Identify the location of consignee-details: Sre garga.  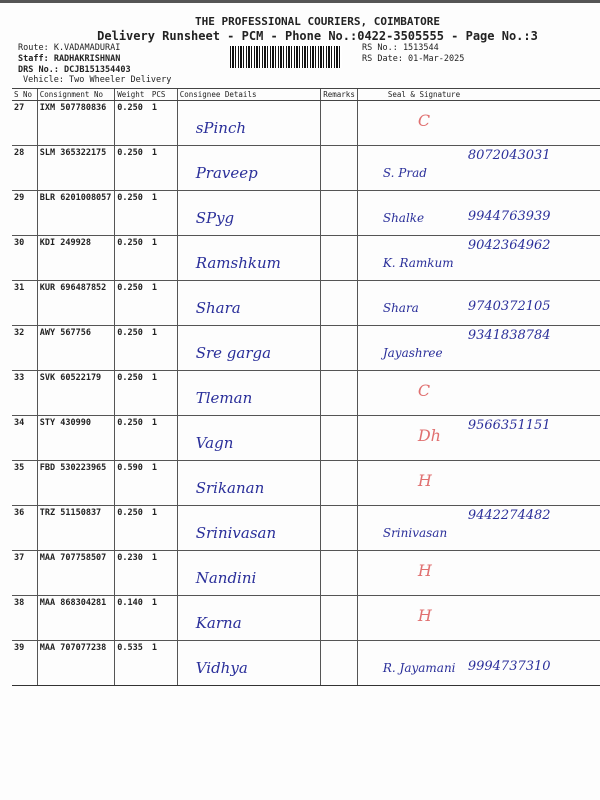
(248, 348).